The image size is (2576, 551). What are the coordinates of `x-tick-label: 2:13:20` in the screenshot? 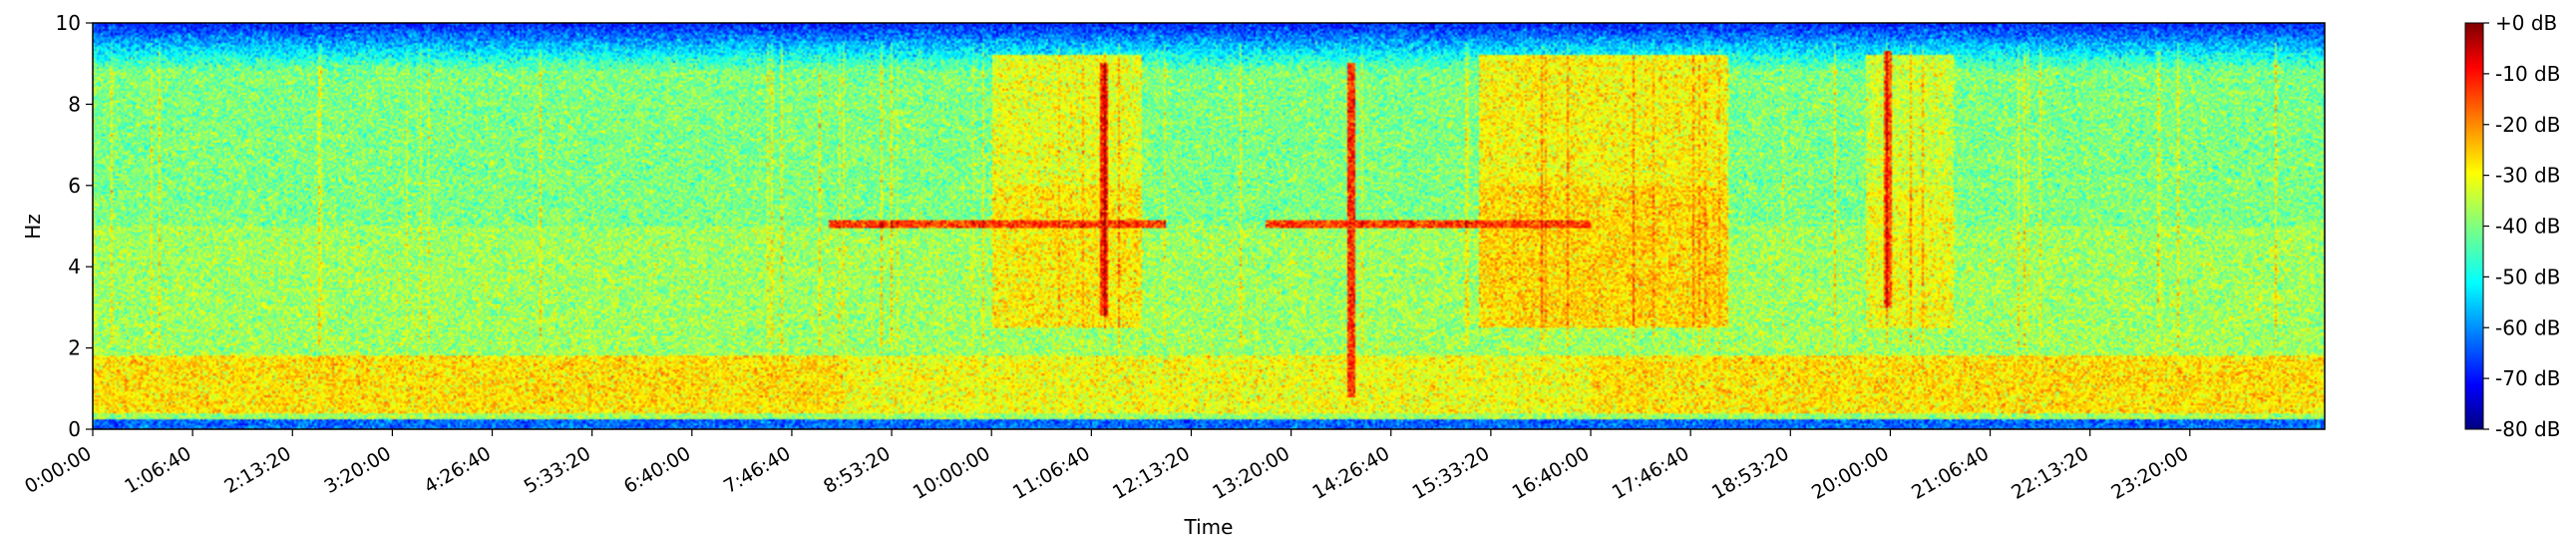 It's located at (257, 470).